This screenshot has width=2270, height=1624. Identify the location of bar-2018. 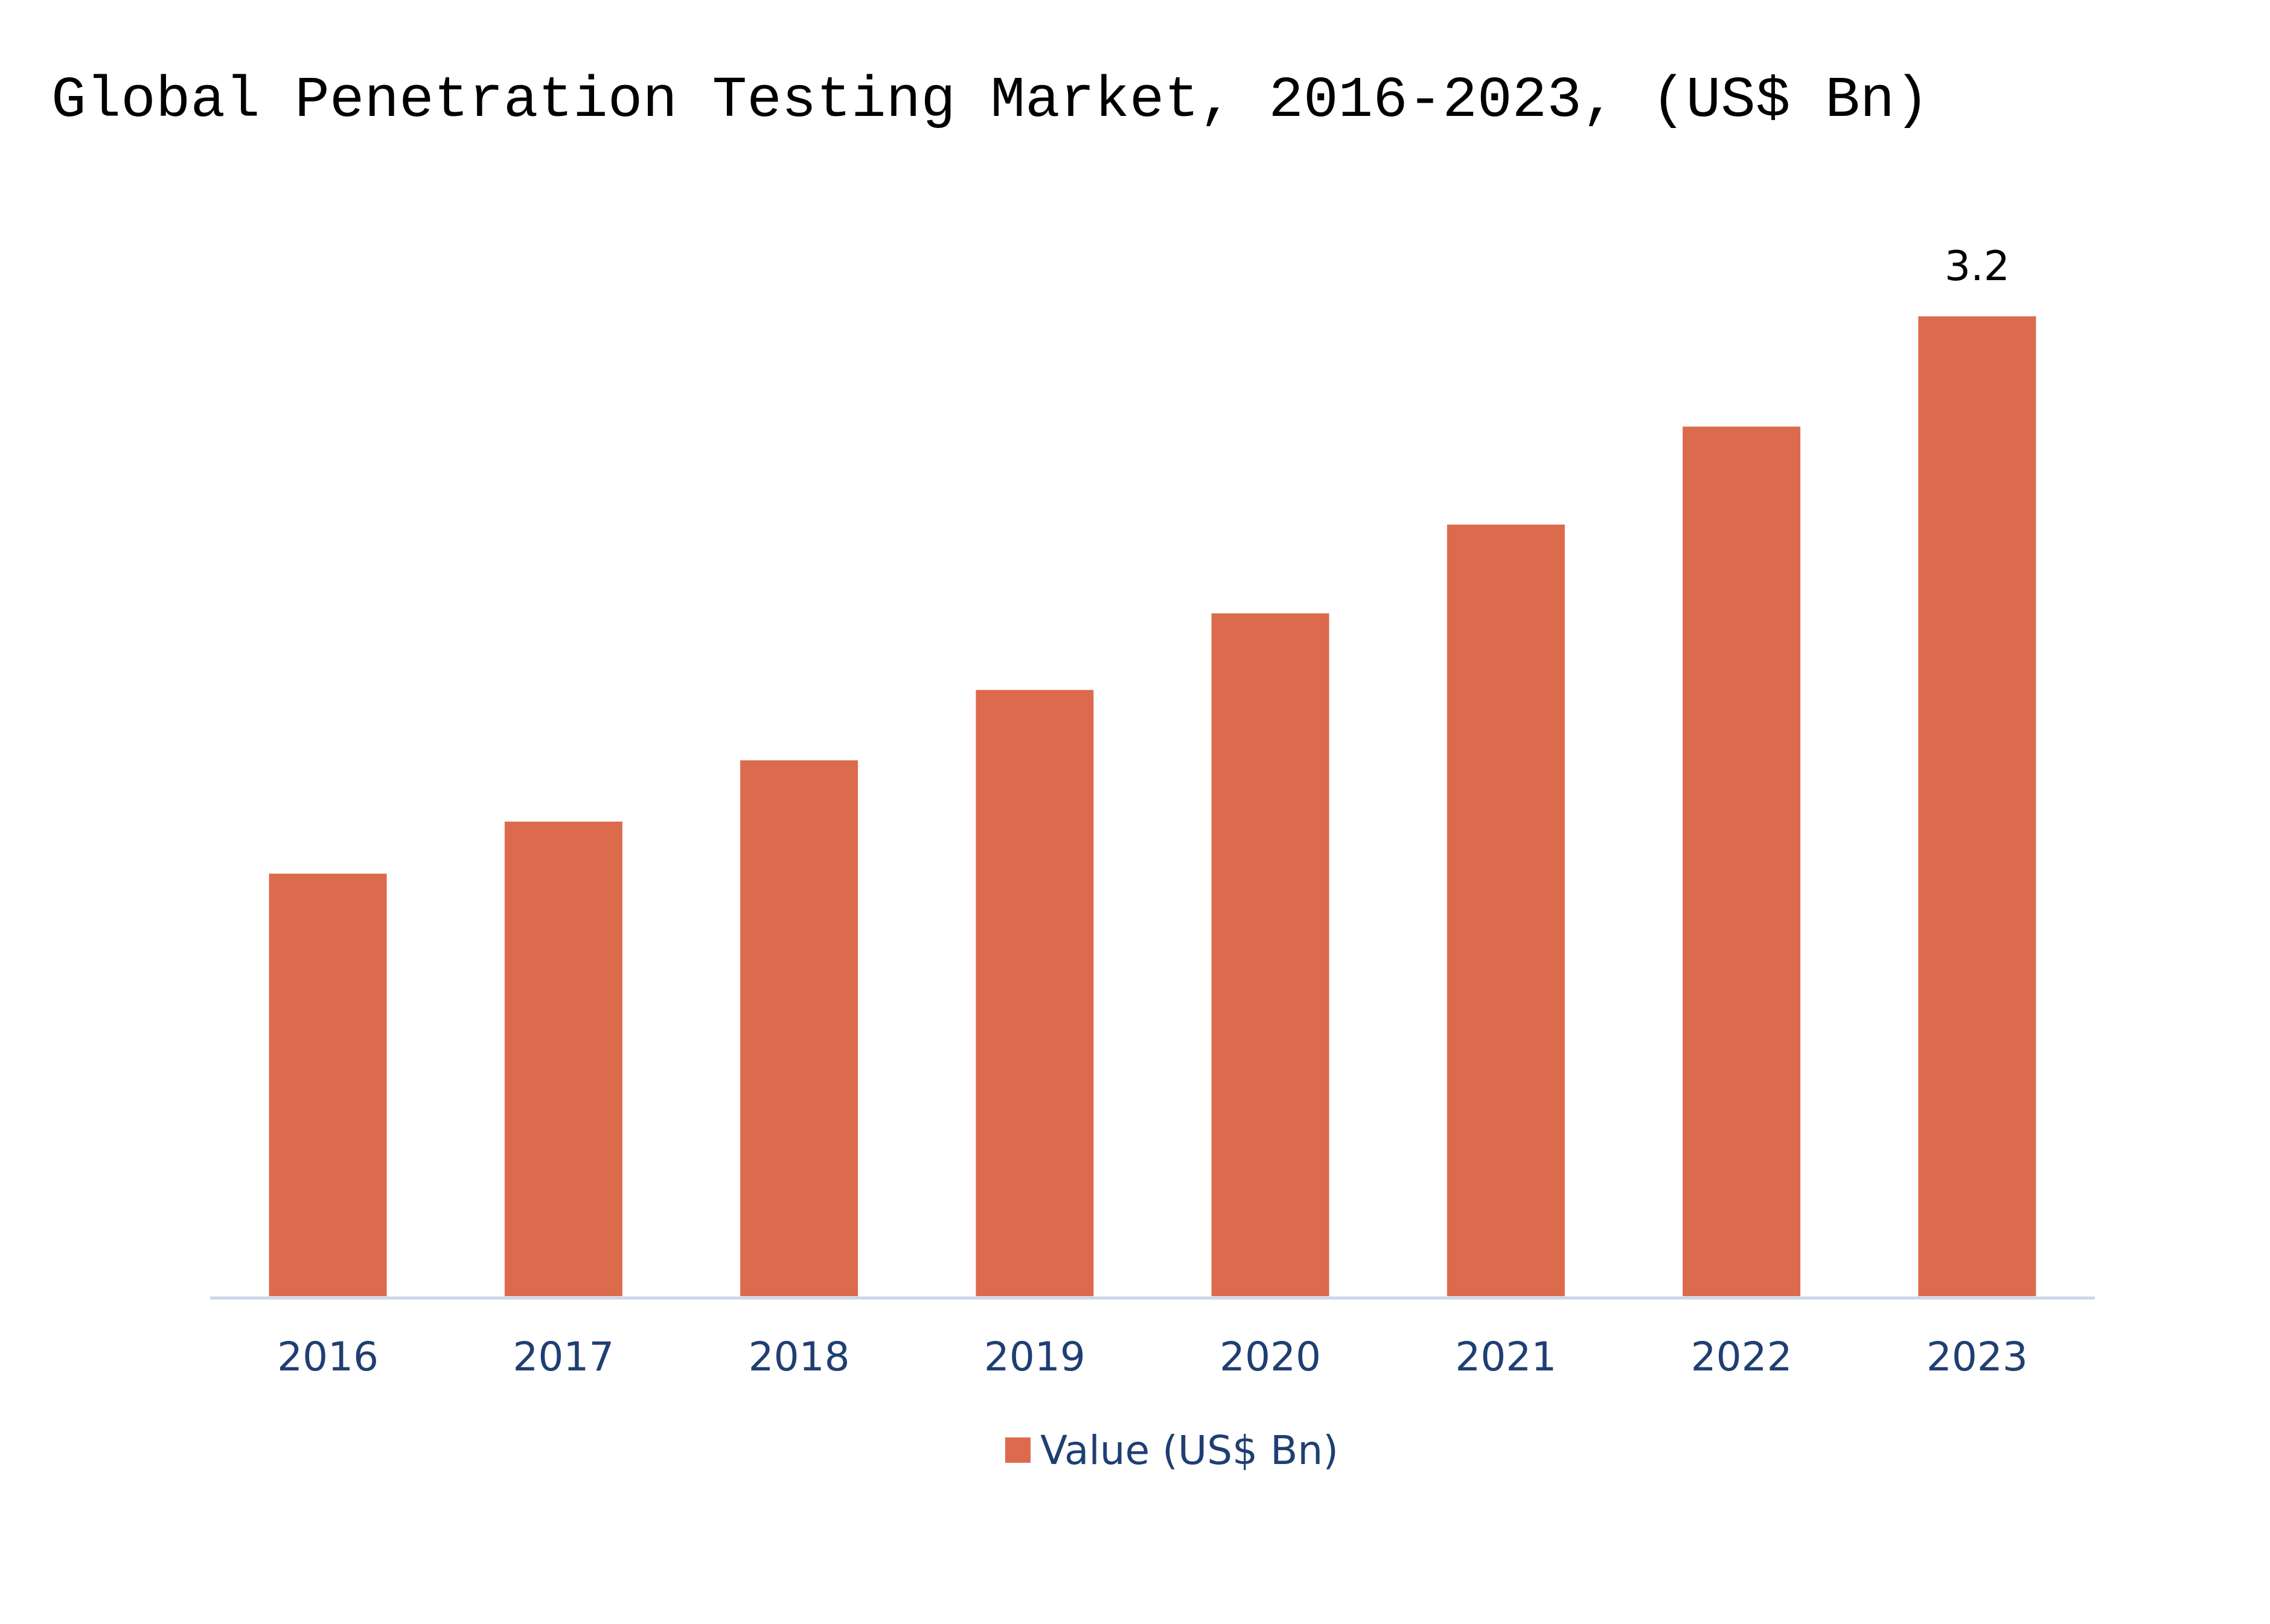
(799, 1028).